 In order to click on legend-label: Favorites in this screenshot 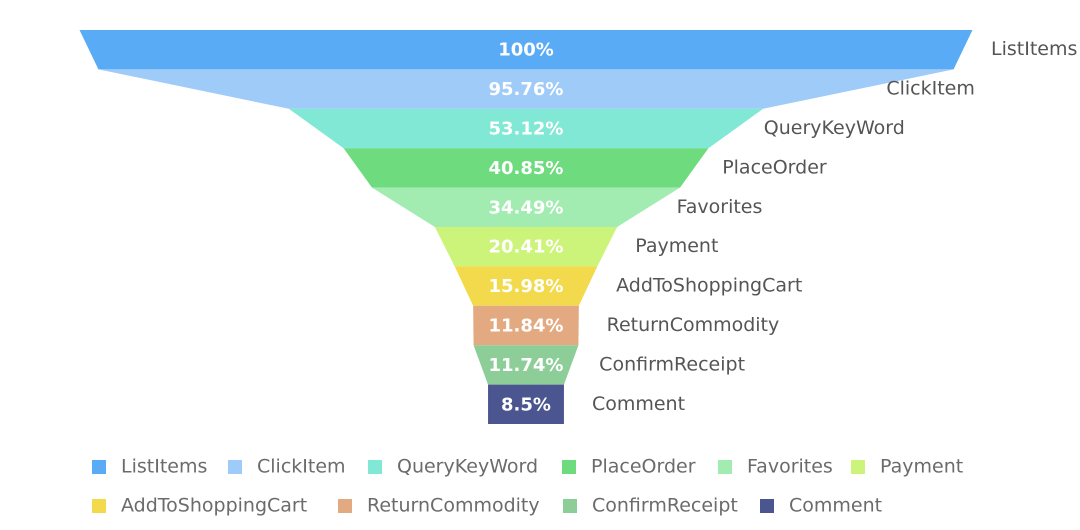, I will do `click(790, 467)`.